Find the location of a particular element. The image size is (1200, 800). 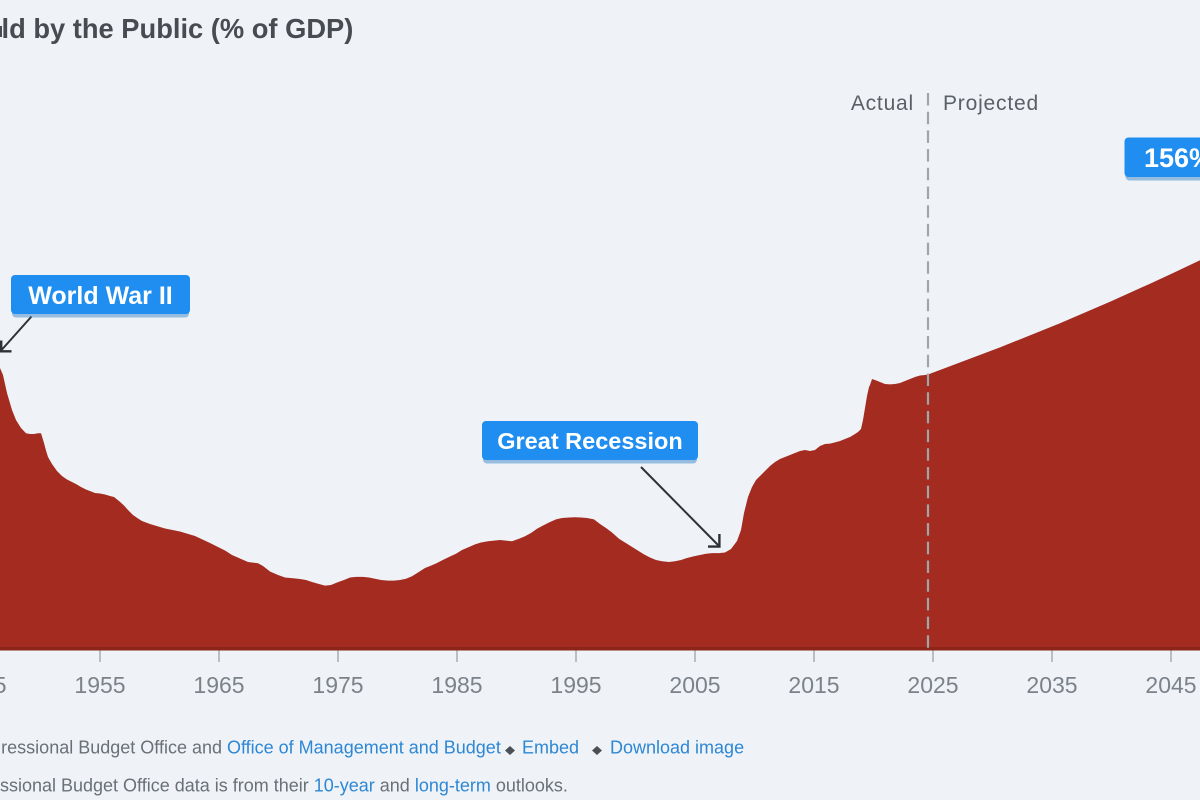

svg-text: 2025 is located at coordinates (932, 685).